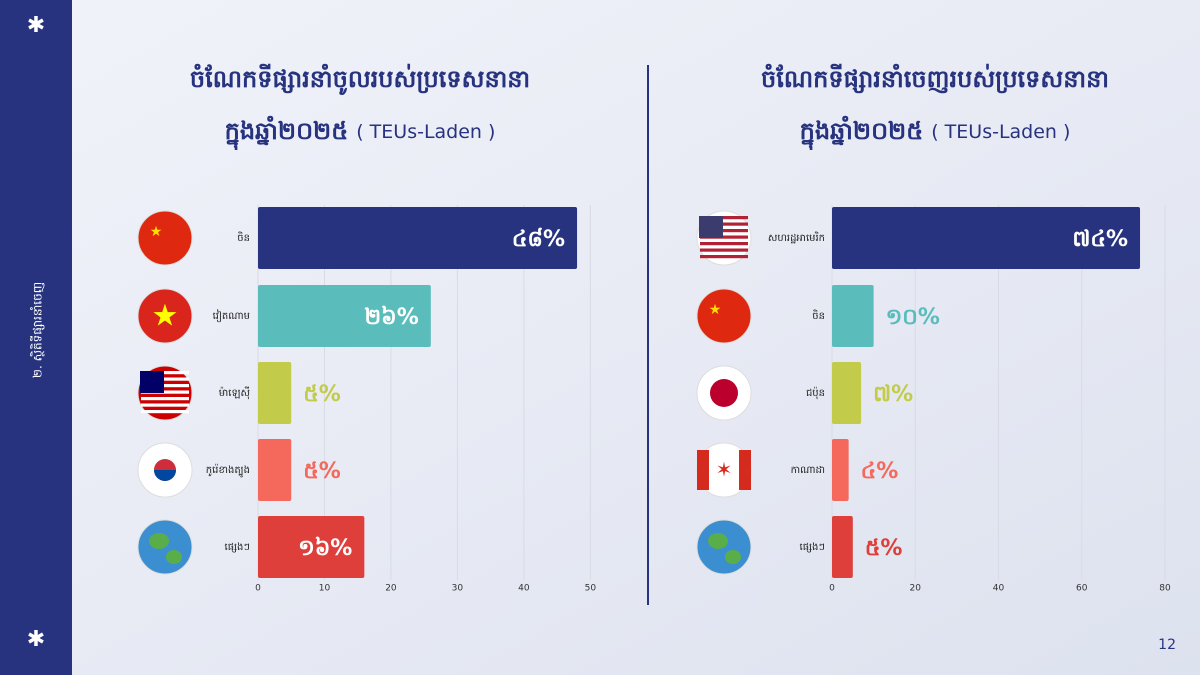 Image resolution: width=1200 pixels, height=679 pixels. I want to click on sidebar, so click(36, 337).